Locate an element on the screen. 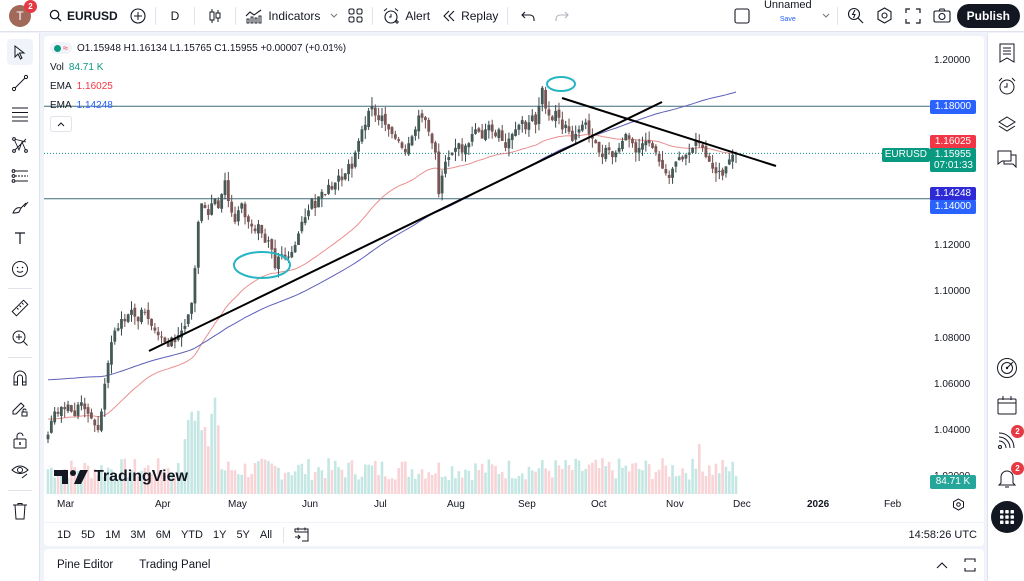 The width and height of the screenshot is (1024, 581). trendline-tool is located at coordinates (20, 83).